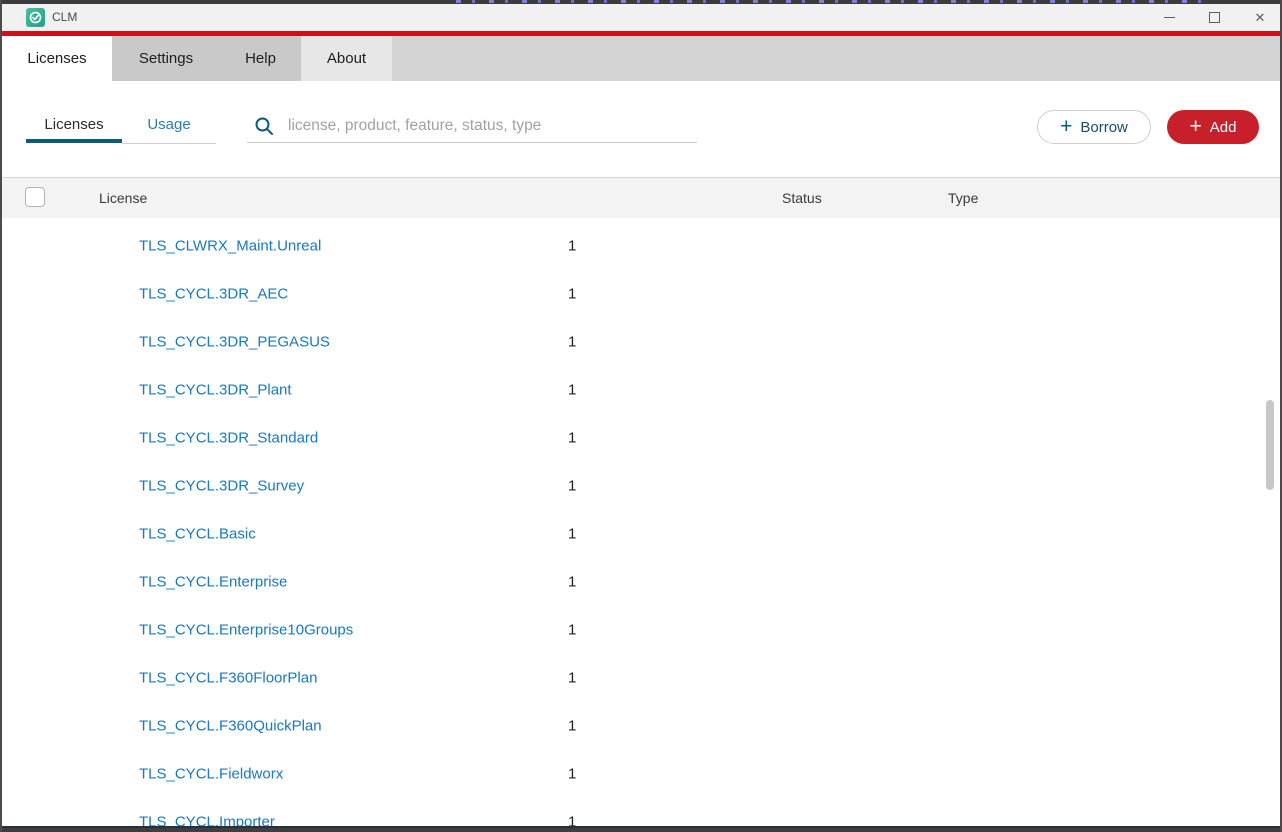  I want to click on column-header-type: Type, so click(963, 198).